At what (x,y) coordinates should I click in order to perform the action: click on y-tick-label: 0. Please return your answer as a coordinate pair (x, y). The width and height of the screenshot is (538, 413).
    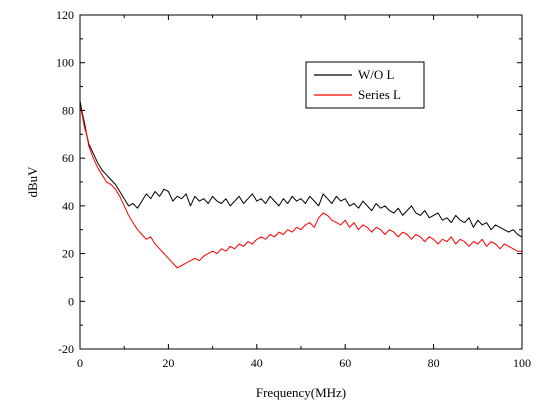
    Looking at the image, I should click on (71, 301).